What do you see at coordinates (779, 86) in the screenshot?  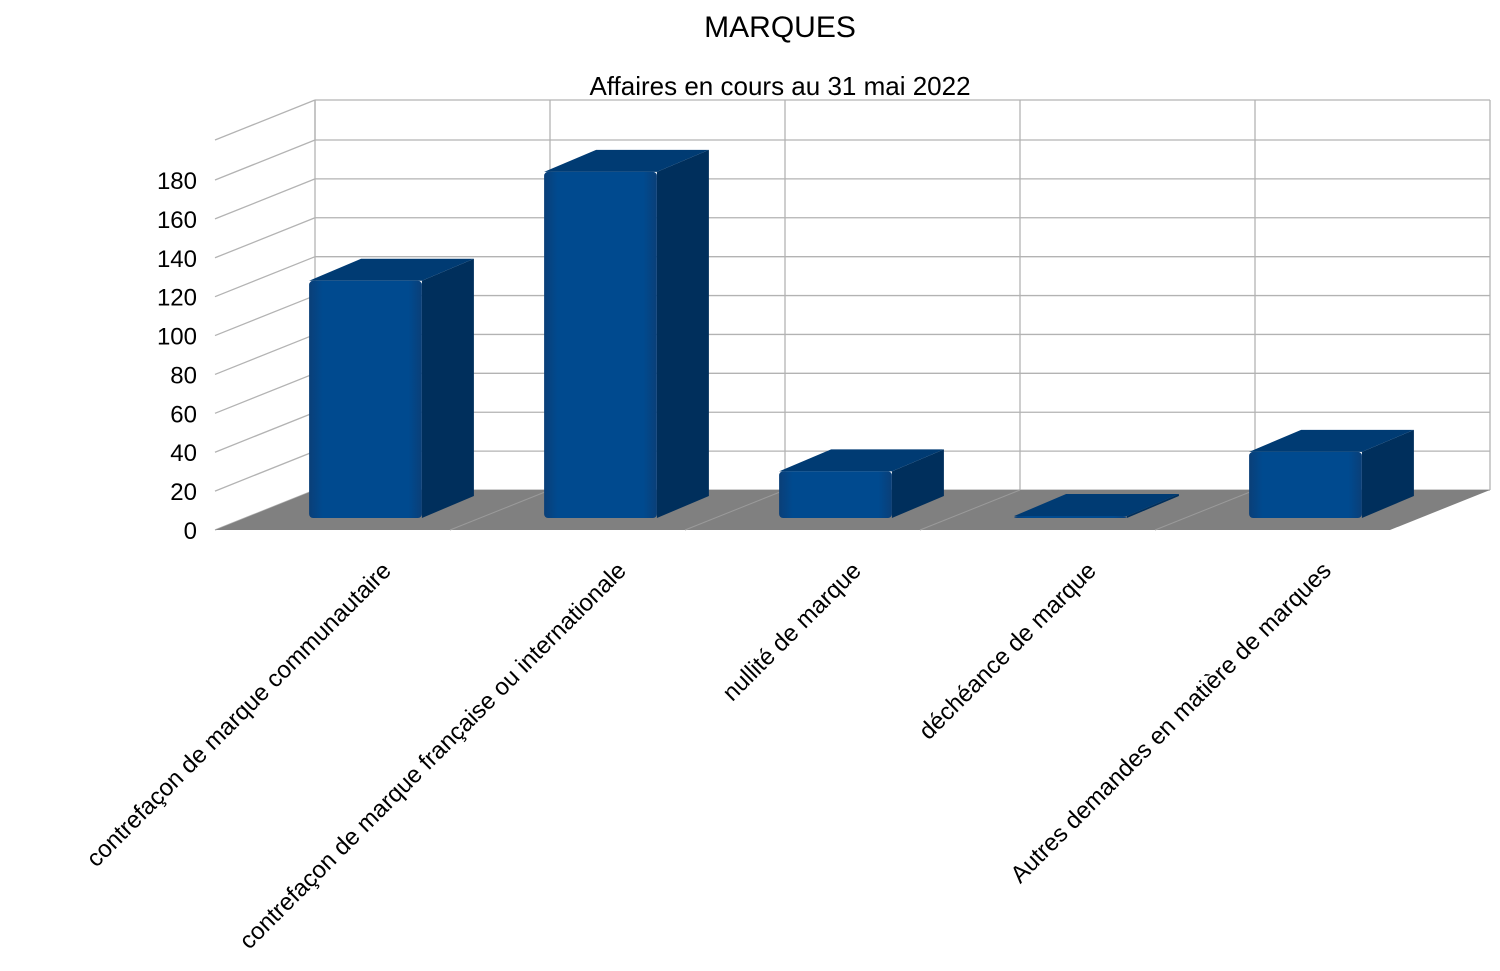 I see `chart-subtitle: Affaires en cours au 31 mai 2022` at bounding box center [779, 86].